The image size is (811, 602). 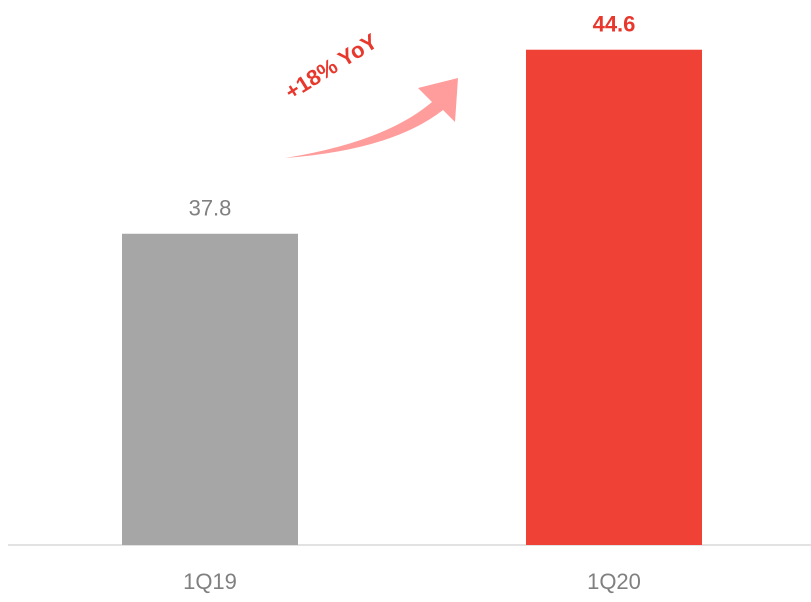 I want to click on data-label: 44.6, so click(x=614, y=24).